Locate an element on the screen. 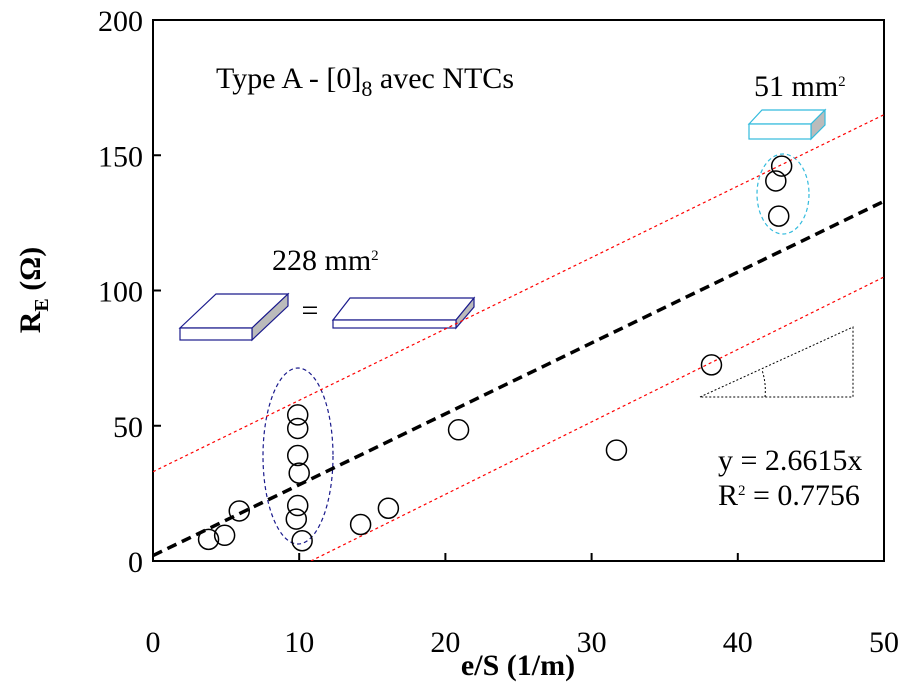 The height and width of the screenshot is (694, 909). y-tick-label: 50 is located at coordinates (128, 427).